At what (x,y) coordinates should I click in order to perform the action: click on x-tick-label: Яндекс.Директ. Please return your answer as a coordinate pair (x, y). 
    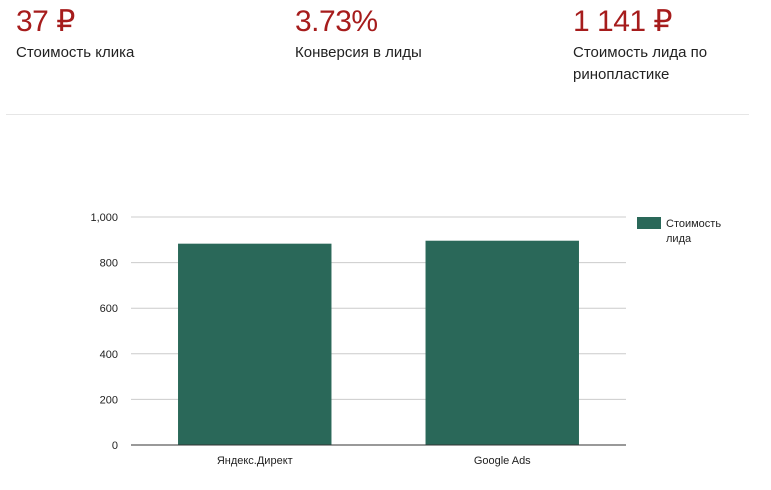
    Looking at the image, I should click on (255, 461).